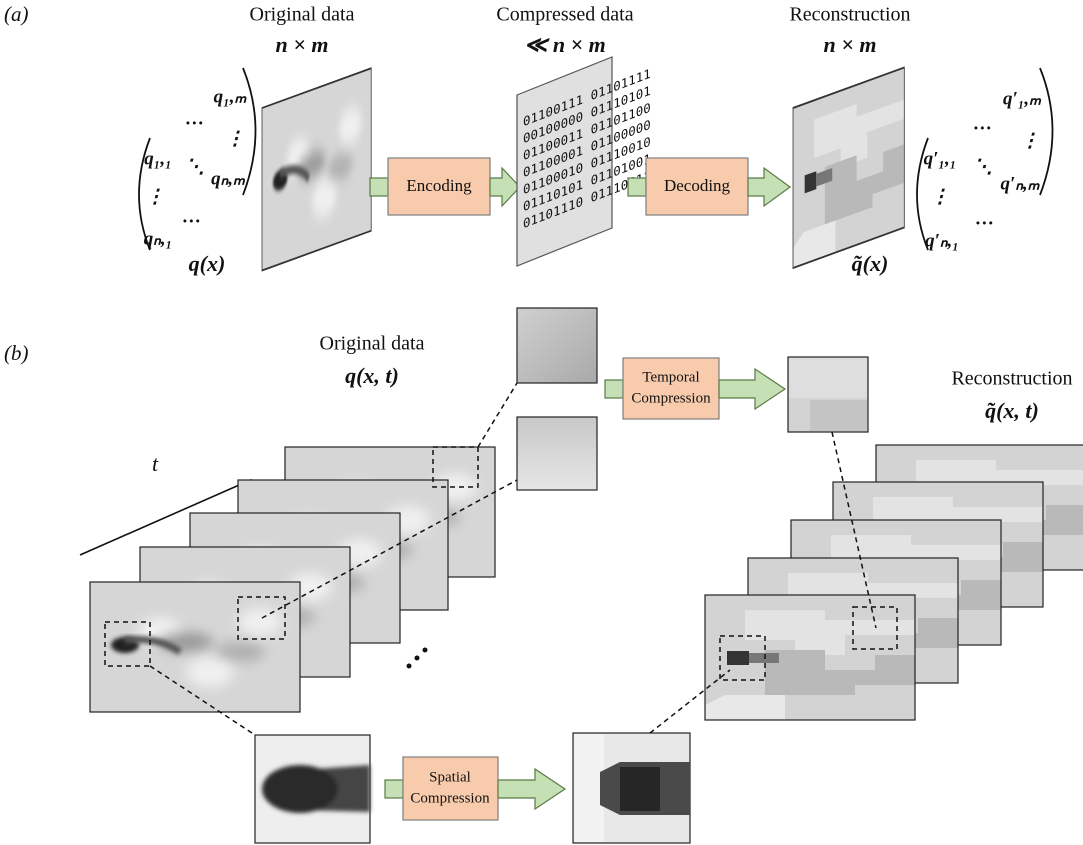 The height and width of the screenshot is (845, 1083). Describe the element at coordinates (940, 158) in the screenshot. I see `matrix-entry: q′₁,₁` at that location.